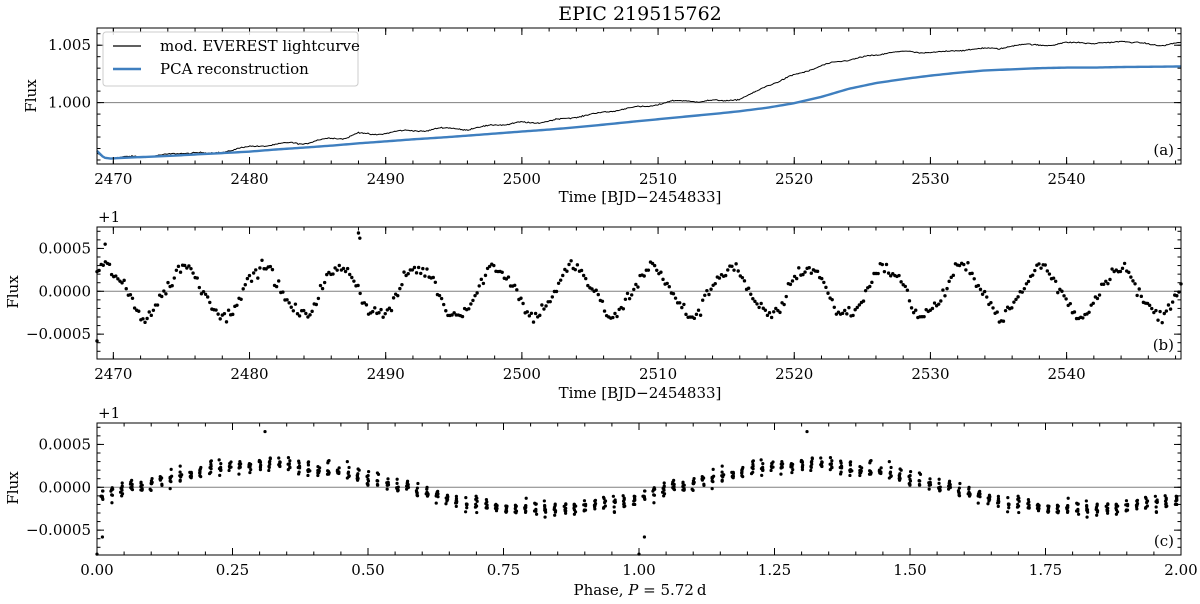  I want to click on data-point-outlier, so click(102, 537).